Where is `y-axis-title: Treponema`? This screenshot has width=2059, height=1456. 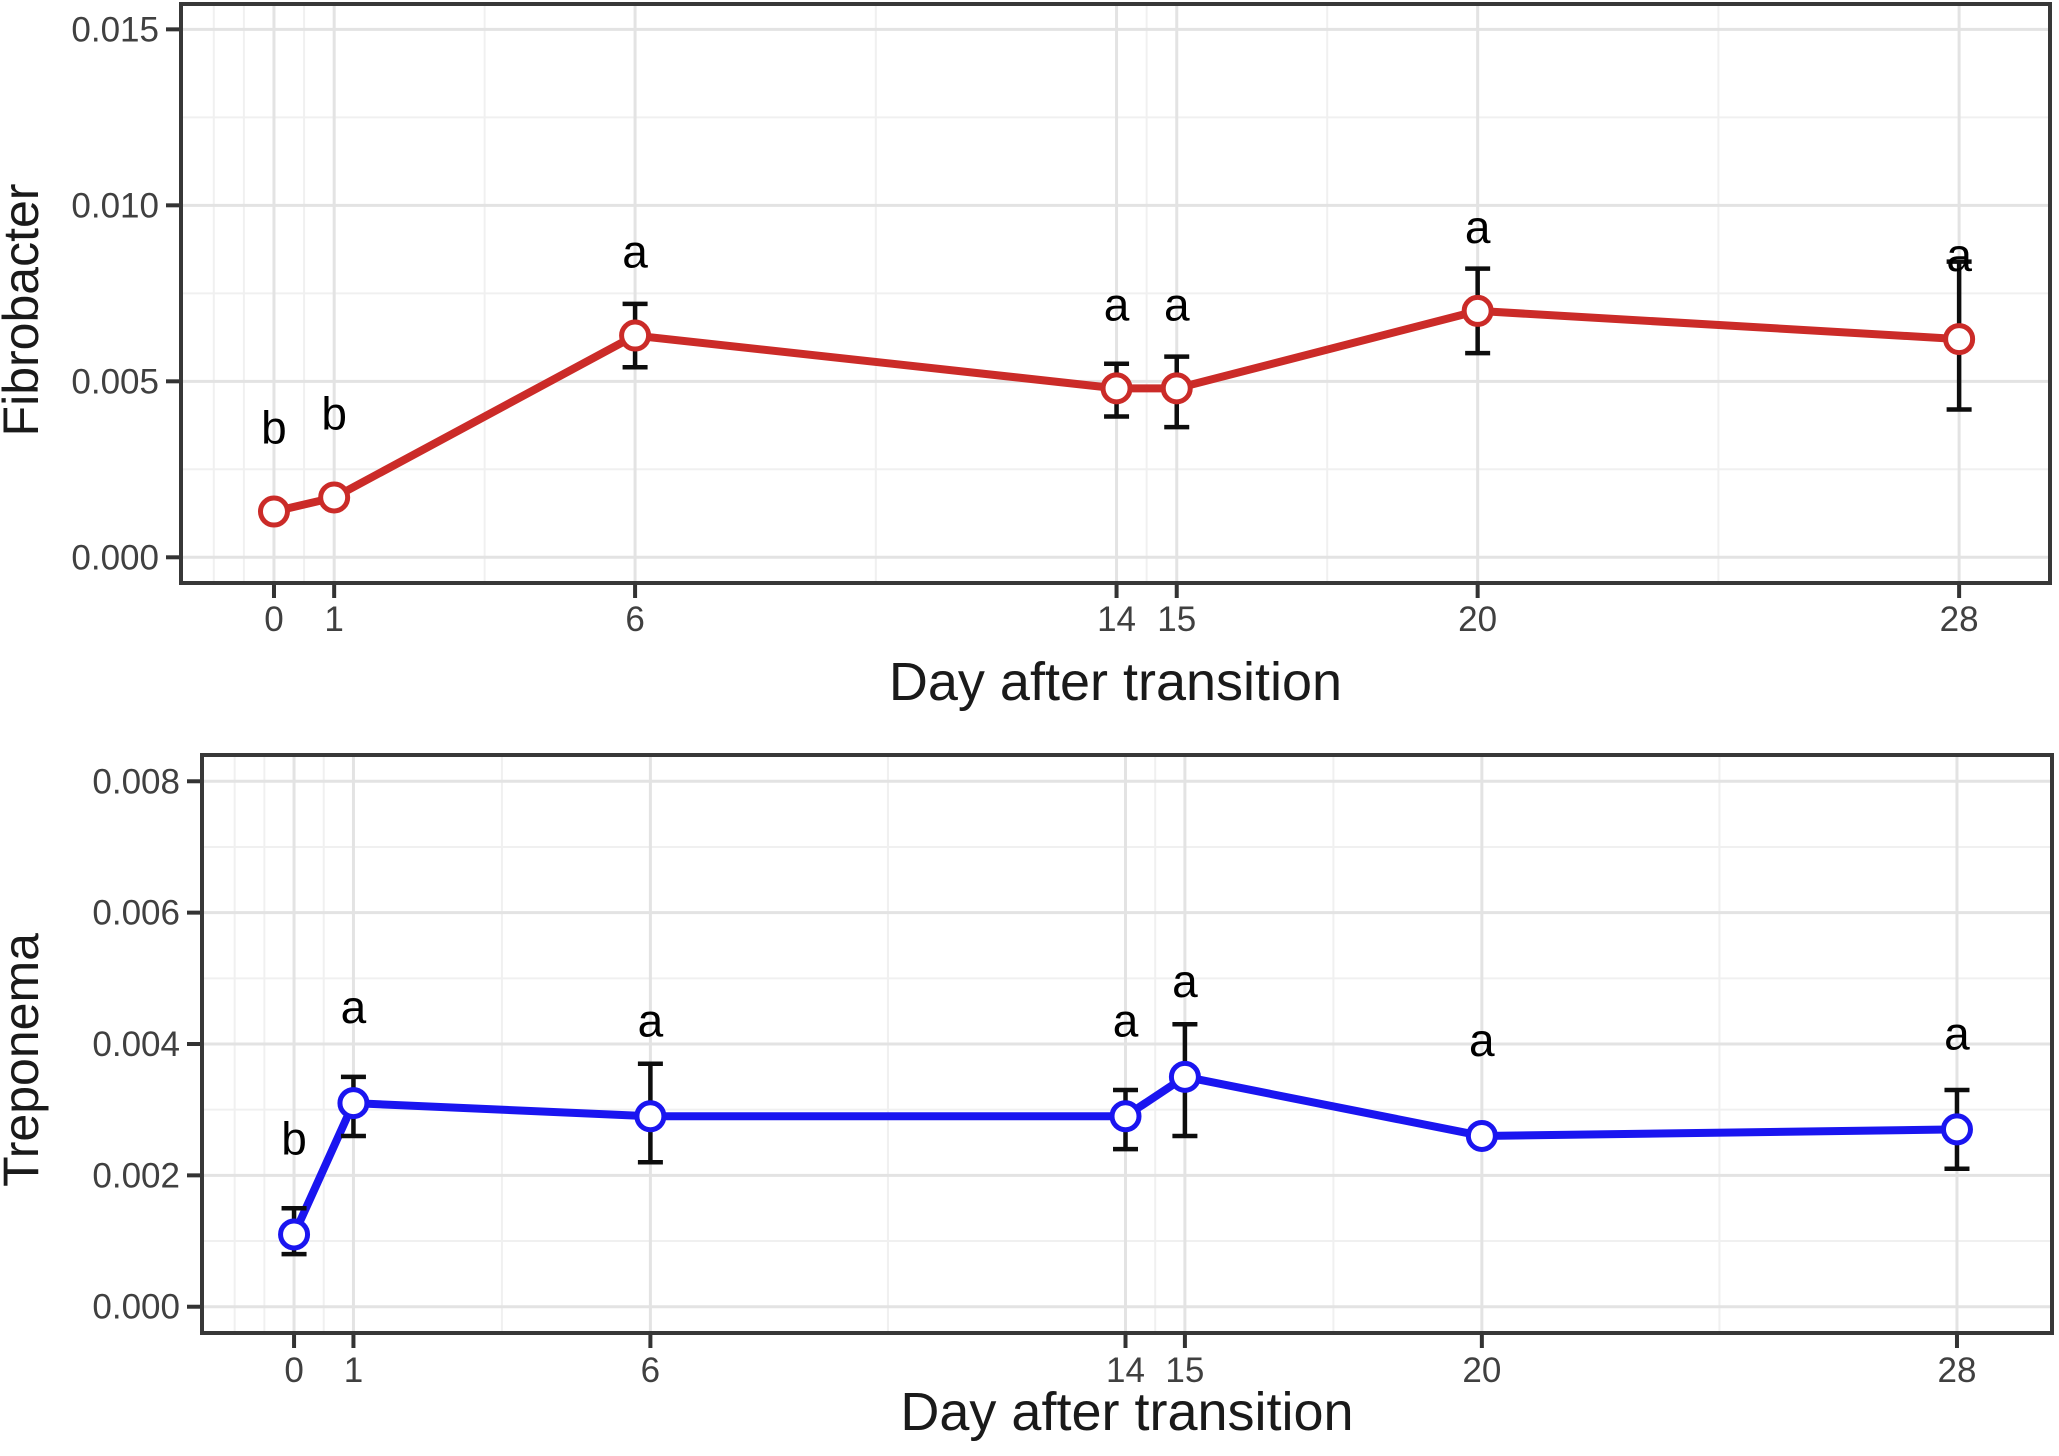
y-axis-title: Treponema is located at coordinates (24, 1060).